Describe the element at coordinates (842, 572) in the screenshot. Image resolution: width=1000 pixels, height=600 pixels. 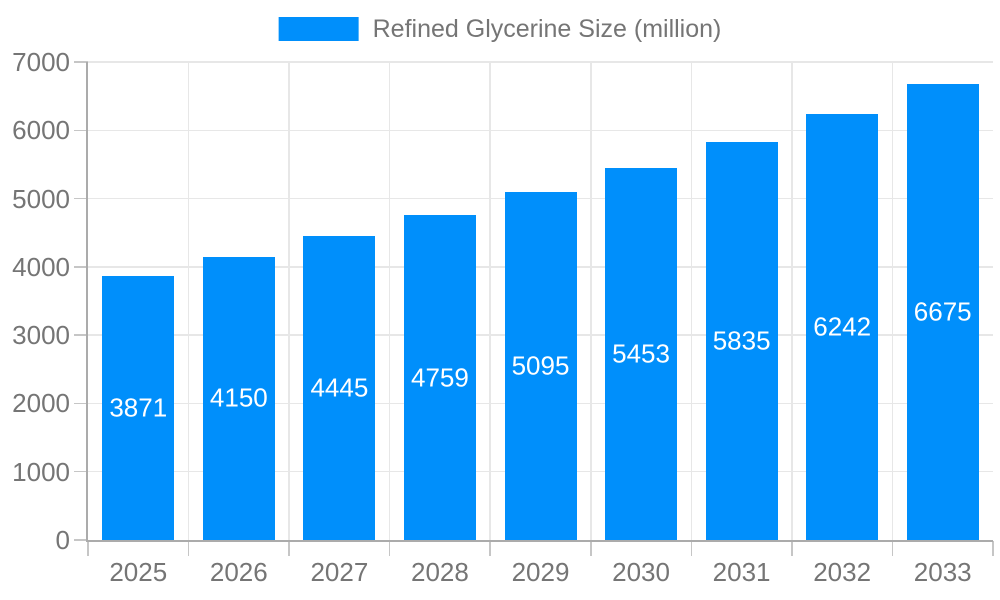
I see `x-axis-label: 2032` at that location.